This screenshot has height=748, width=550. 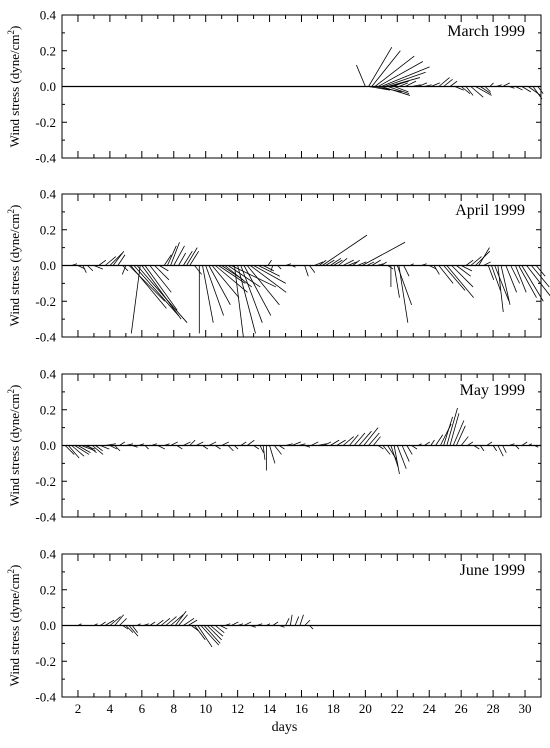 What do you see at coordinates (490, 210) in the screenshot?
I see `panel-title: April 1999` at bounding box center [490, 210].